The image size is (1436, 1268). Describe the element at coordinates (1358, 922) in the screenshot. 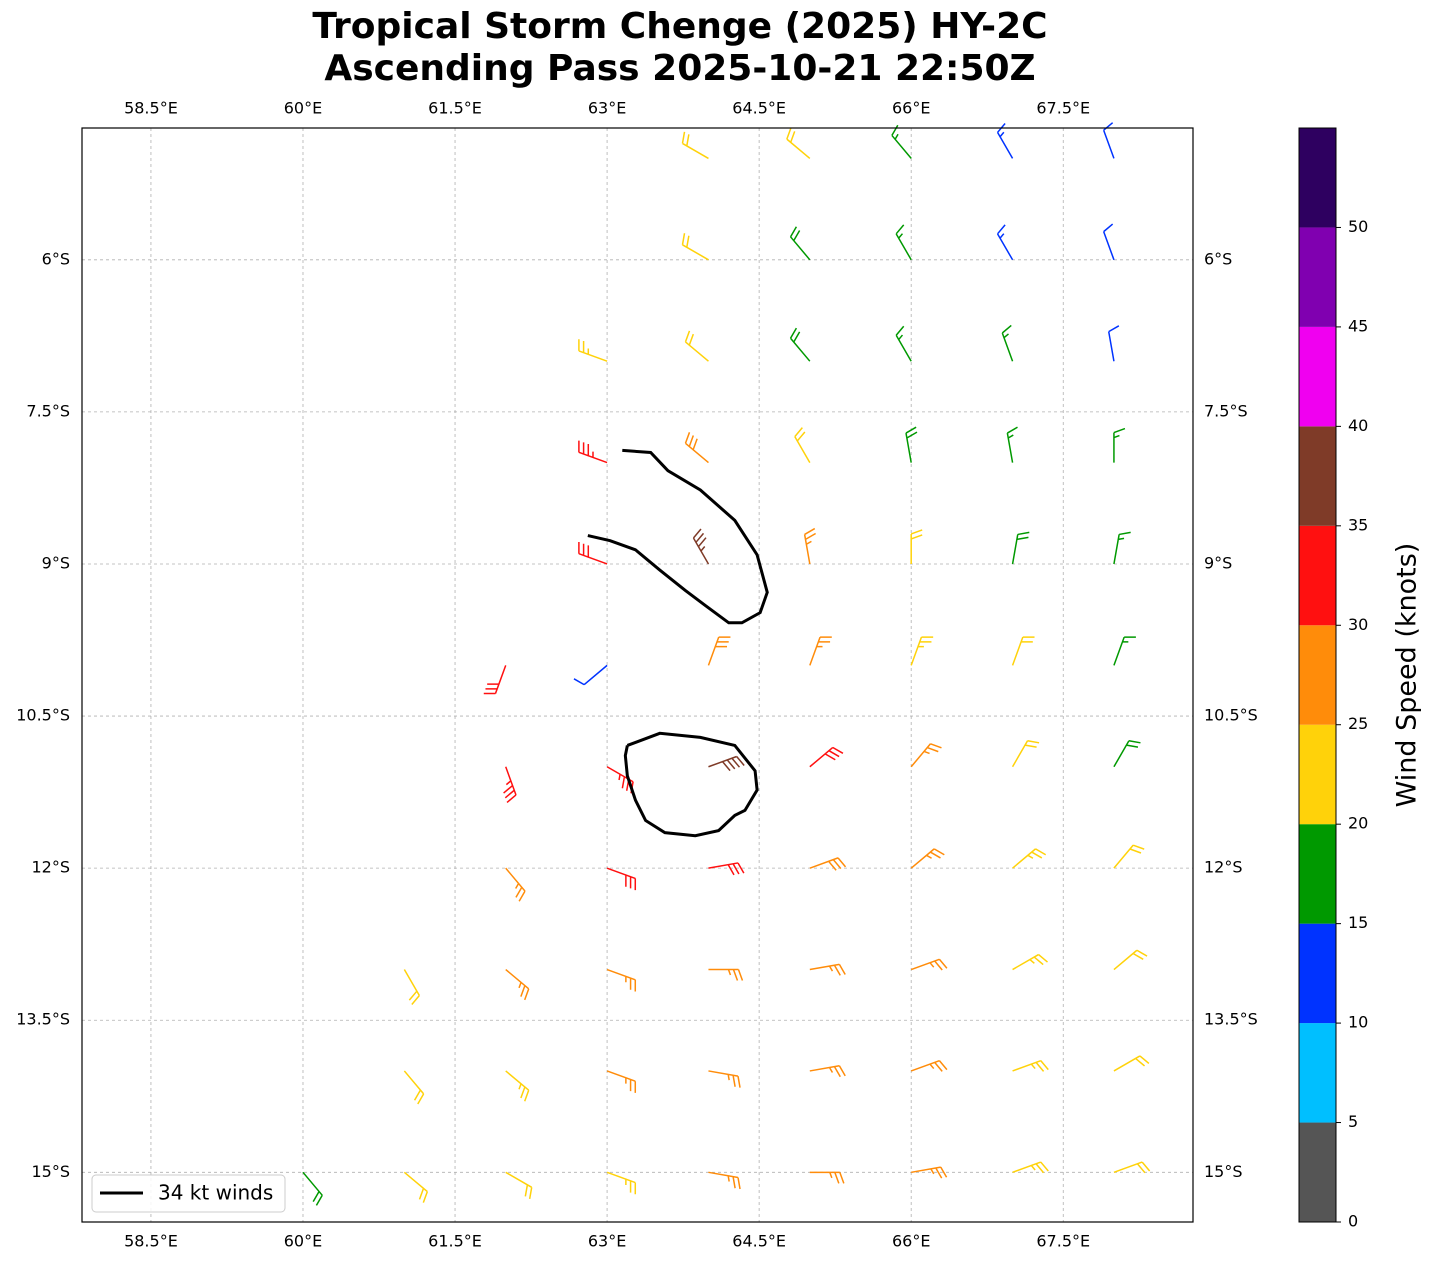

I see `colorbar-tick-label: 15` at that location.